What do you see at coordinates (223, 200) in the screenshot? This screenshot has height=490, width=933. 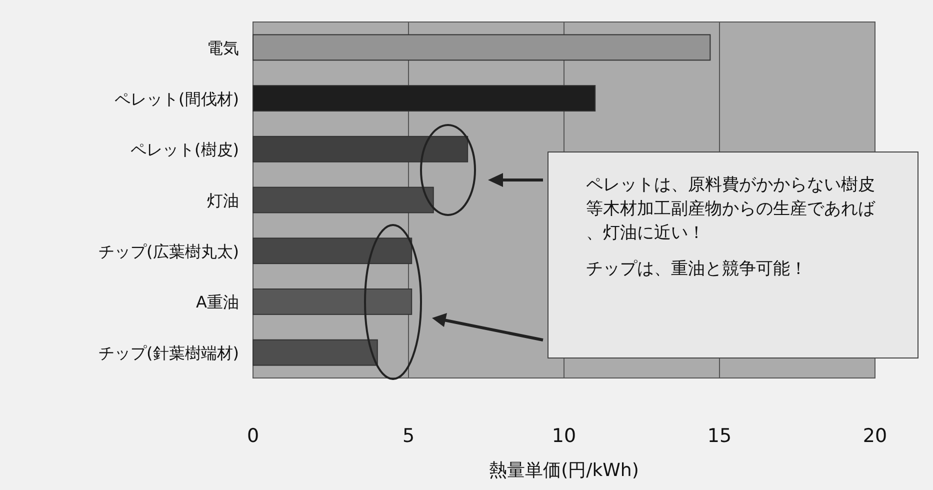 I see `y-tick-label: 灯油` at bounding box center [223, 200].